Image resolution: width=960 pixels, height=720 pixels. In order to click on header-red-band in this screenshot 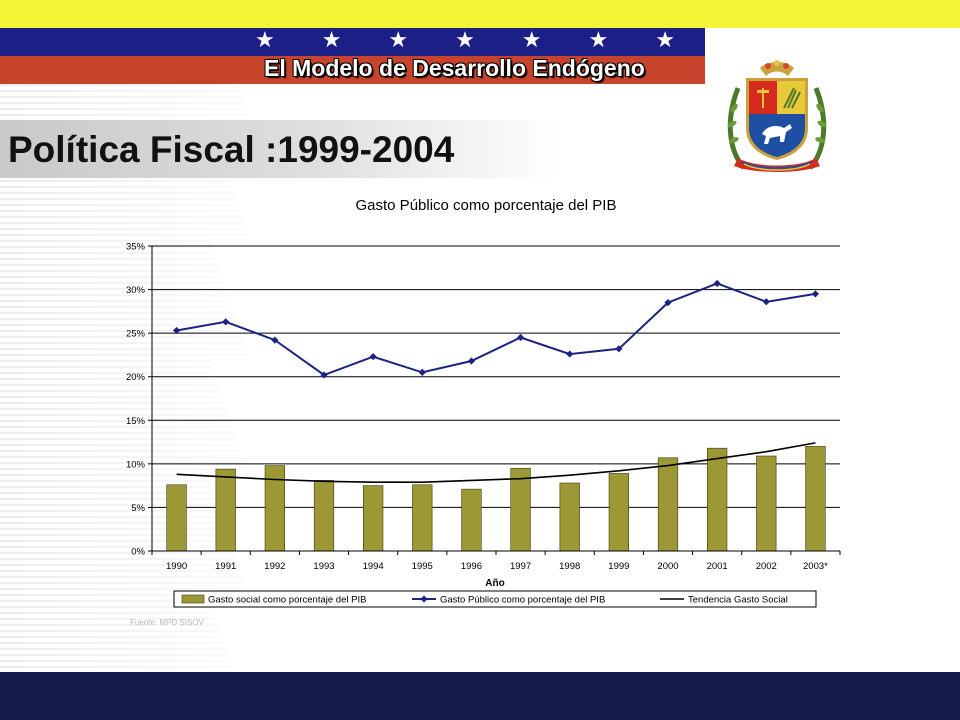, I will do `click(352, 70)`.